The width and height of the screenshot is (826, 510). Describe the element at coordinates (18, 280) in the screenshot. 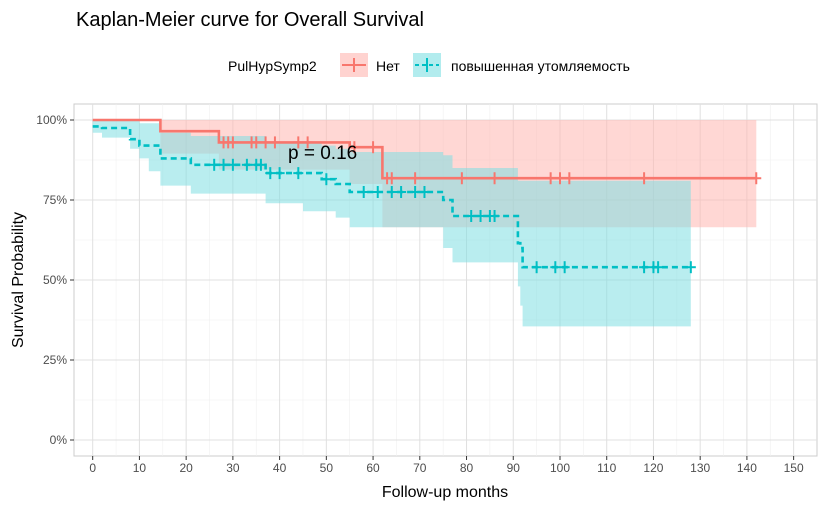

I see `y-axis-title: Survival Probability` at that location.